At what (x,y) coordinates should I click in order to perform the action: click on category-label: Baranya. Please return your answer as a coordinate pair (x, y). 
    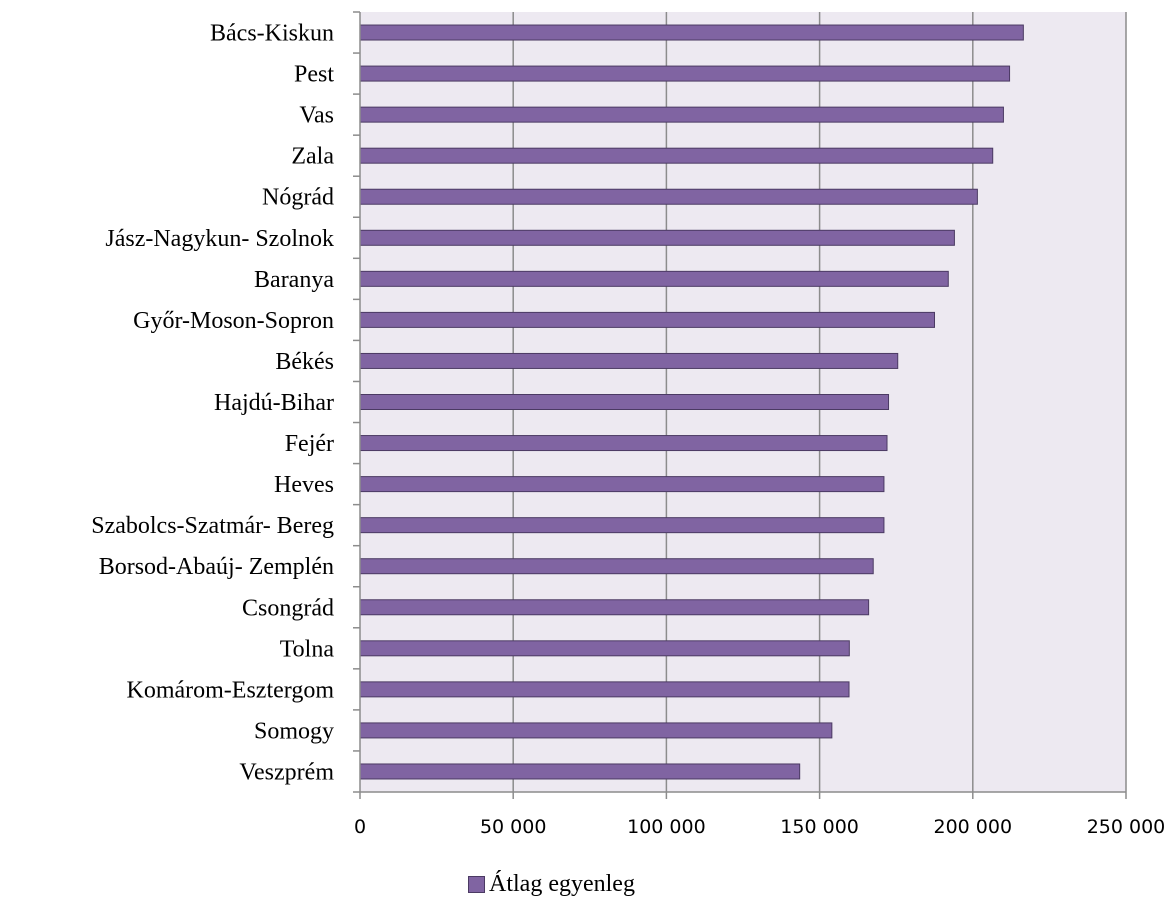
    Looking at the image, I should click on (294, 280).